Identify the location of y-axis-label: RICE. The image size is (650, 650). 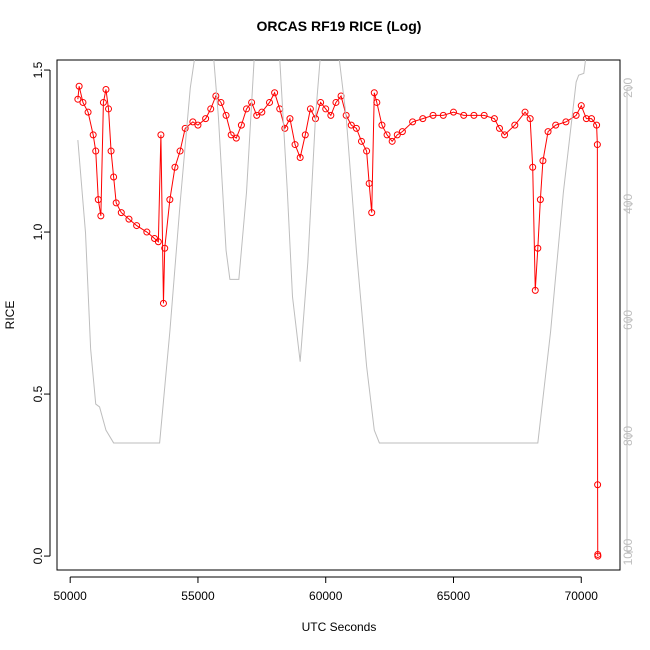
(10, 315).